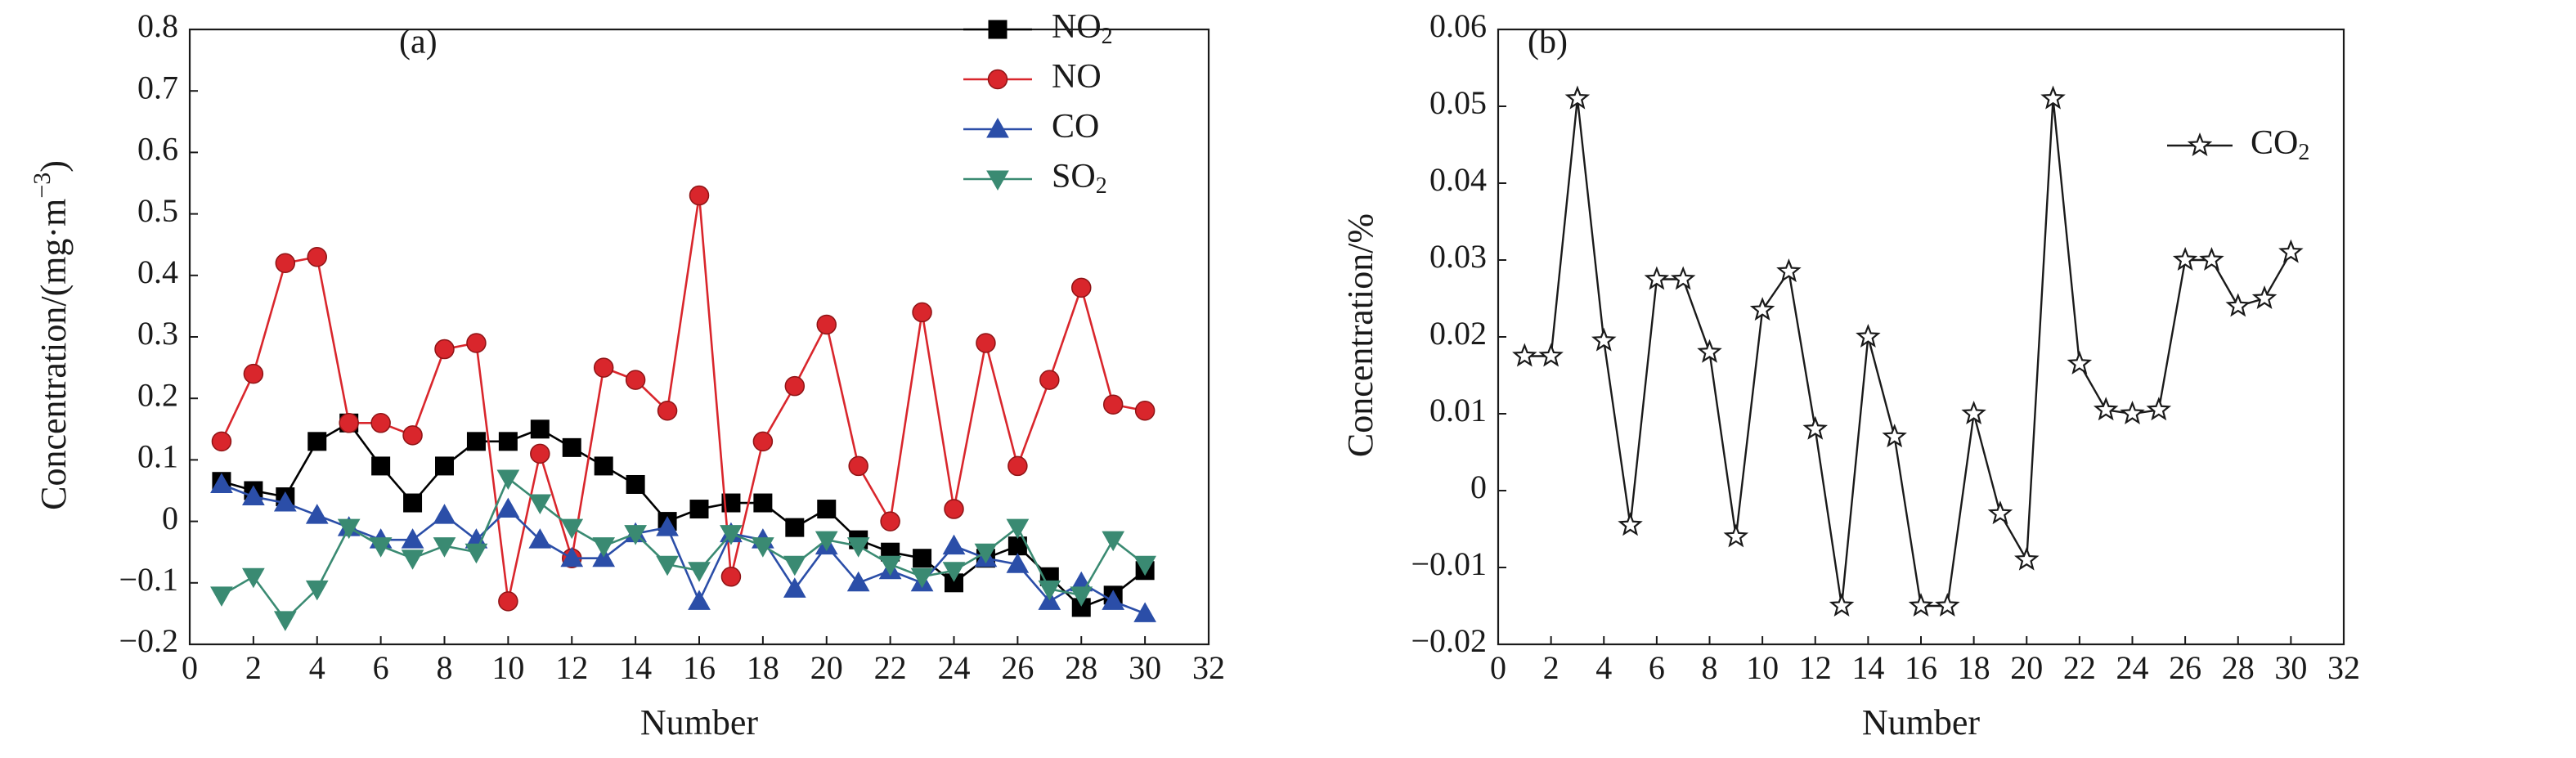  I want to click on y-tick-label-b: 0.01, so click(1458, 410).